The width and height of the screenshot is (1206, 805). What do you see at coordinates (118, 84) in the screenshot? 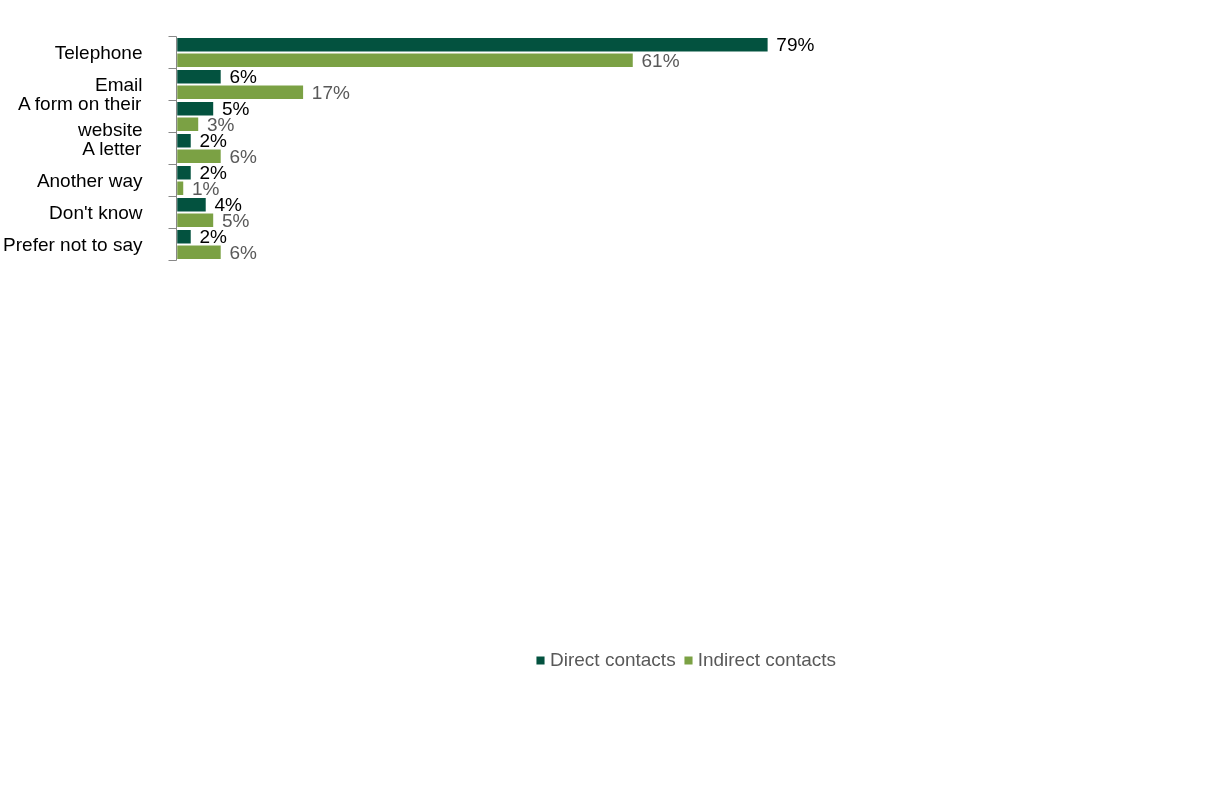
I see `y-tick-label: Email` at bounding box center [118, 84].